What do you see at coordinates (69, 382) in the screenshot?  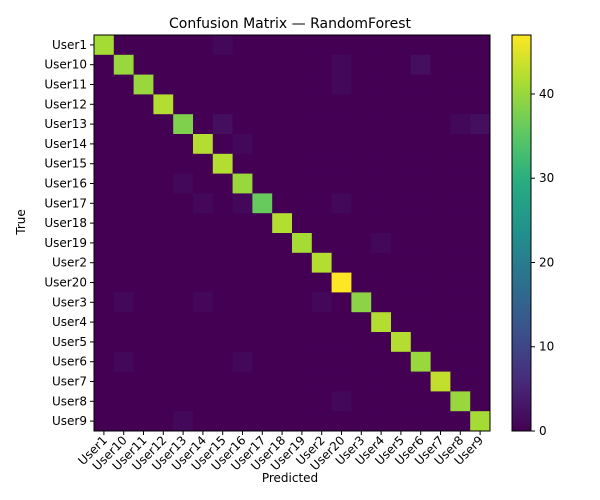 I see `y-tick-label: User7` at bounding box center [69, 382].